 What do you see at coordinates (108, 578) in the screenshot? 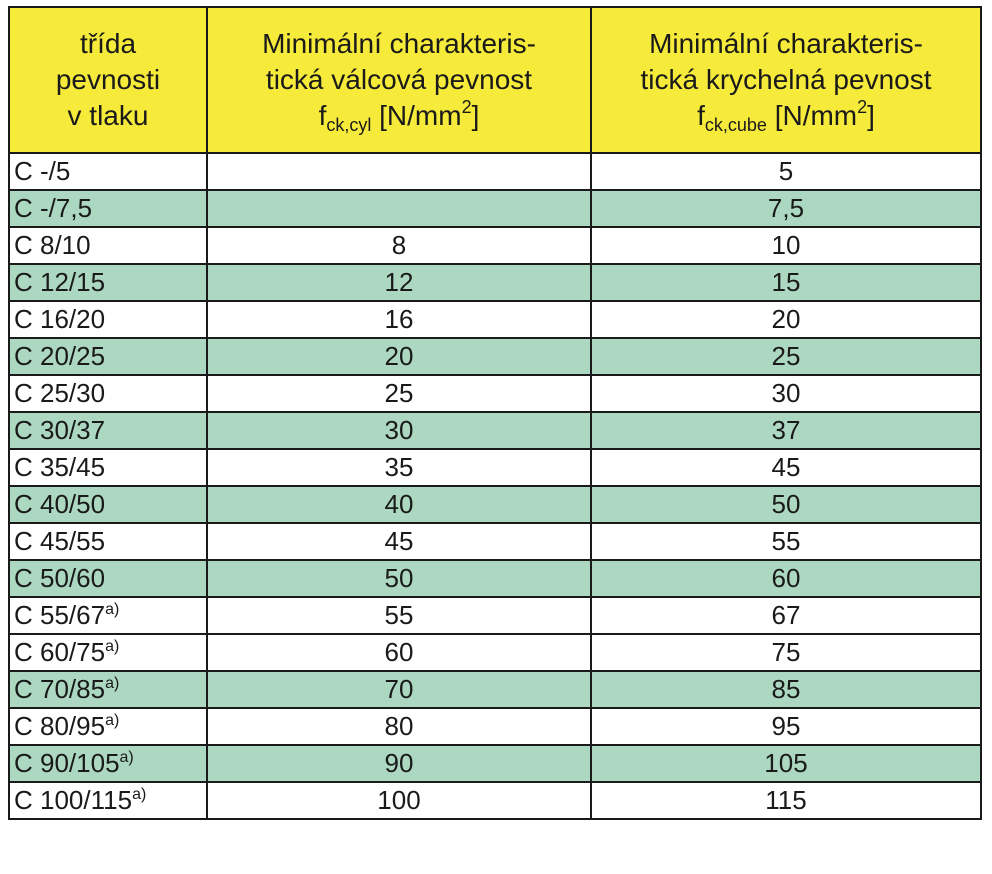
I see `strength-class-cell: C 50/60` at bounding box center [108, 578].